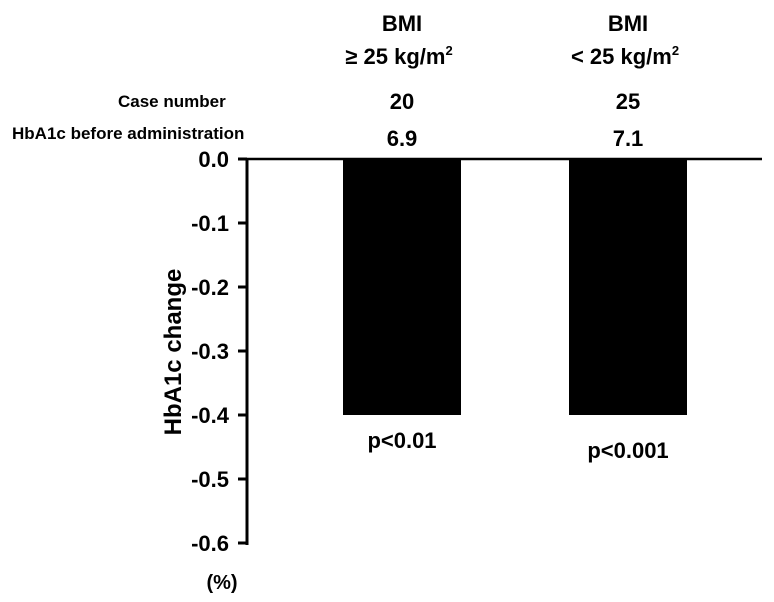 The image size is (774, 602). Describe the element at coordinates (628, 101) in the screenshot. I see `case-number-value: 25` at that location.